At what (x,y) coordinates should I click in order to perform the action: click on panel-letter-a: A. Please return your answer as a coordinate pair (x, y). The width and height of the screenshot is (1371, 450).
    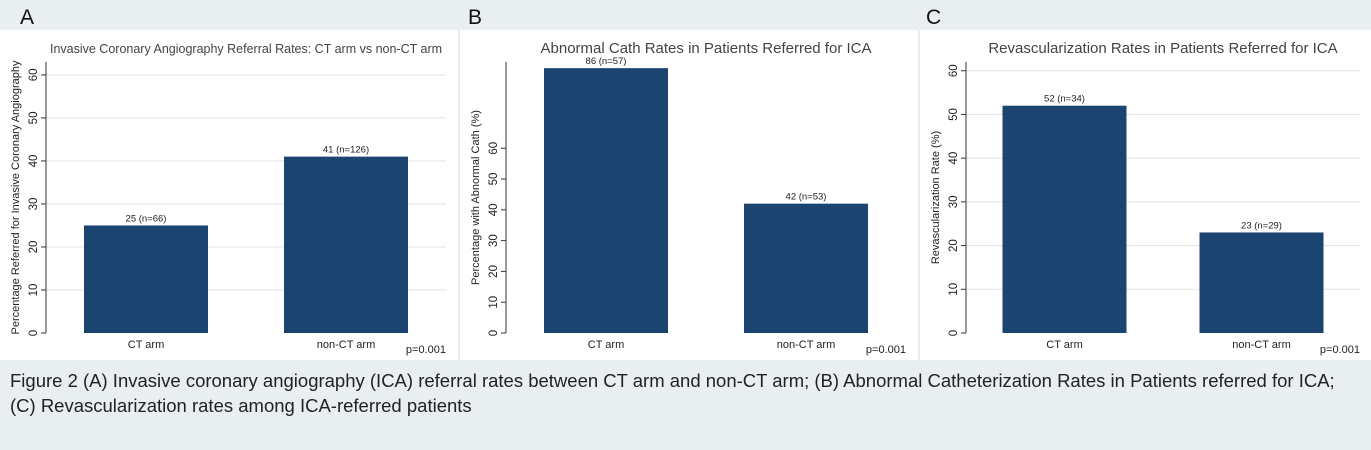
    Looking at the image, I should click on (27, 17).